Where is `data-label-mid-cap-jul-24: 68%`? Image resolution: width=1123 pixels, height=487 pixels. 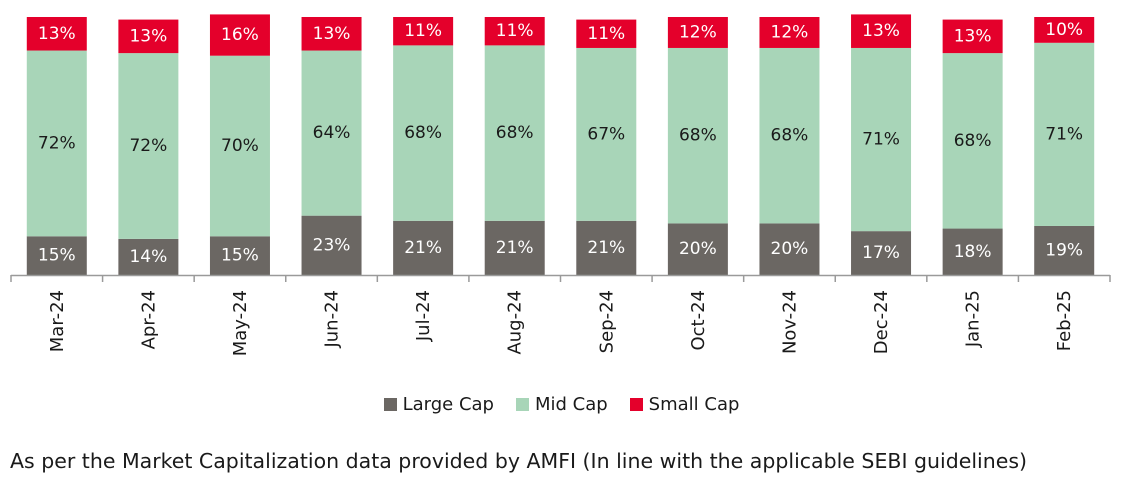
data-label-mid-cap-jul-24: 68% is located at coordinates (423, 133).